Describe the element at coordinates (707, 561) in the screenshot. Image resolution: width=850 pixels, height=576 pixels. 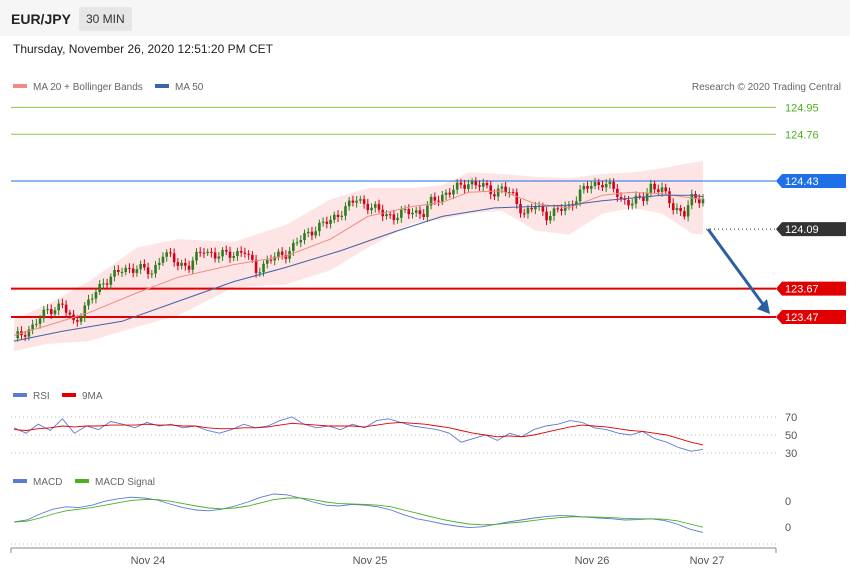
I see `x-tick-label: Nov 27` at that location.